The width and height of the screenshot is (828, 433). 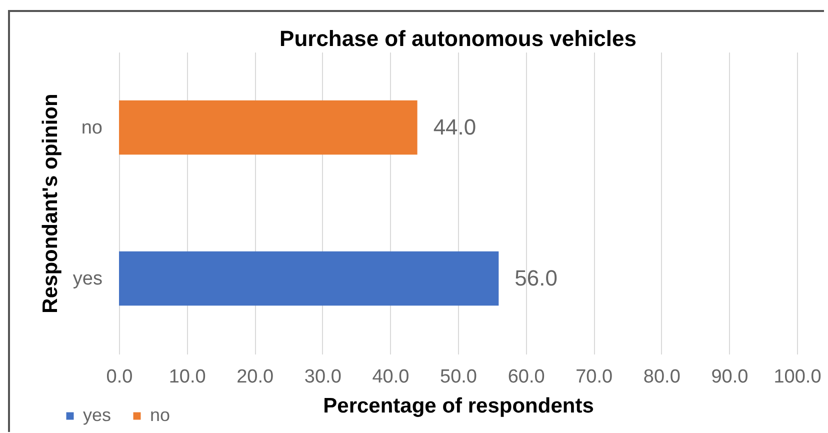 What do you see at coordinates (458, 38) in the screenshot?
I see `chart-title: Purchase of autonomous vehicles` at bounding box center [458, 38].